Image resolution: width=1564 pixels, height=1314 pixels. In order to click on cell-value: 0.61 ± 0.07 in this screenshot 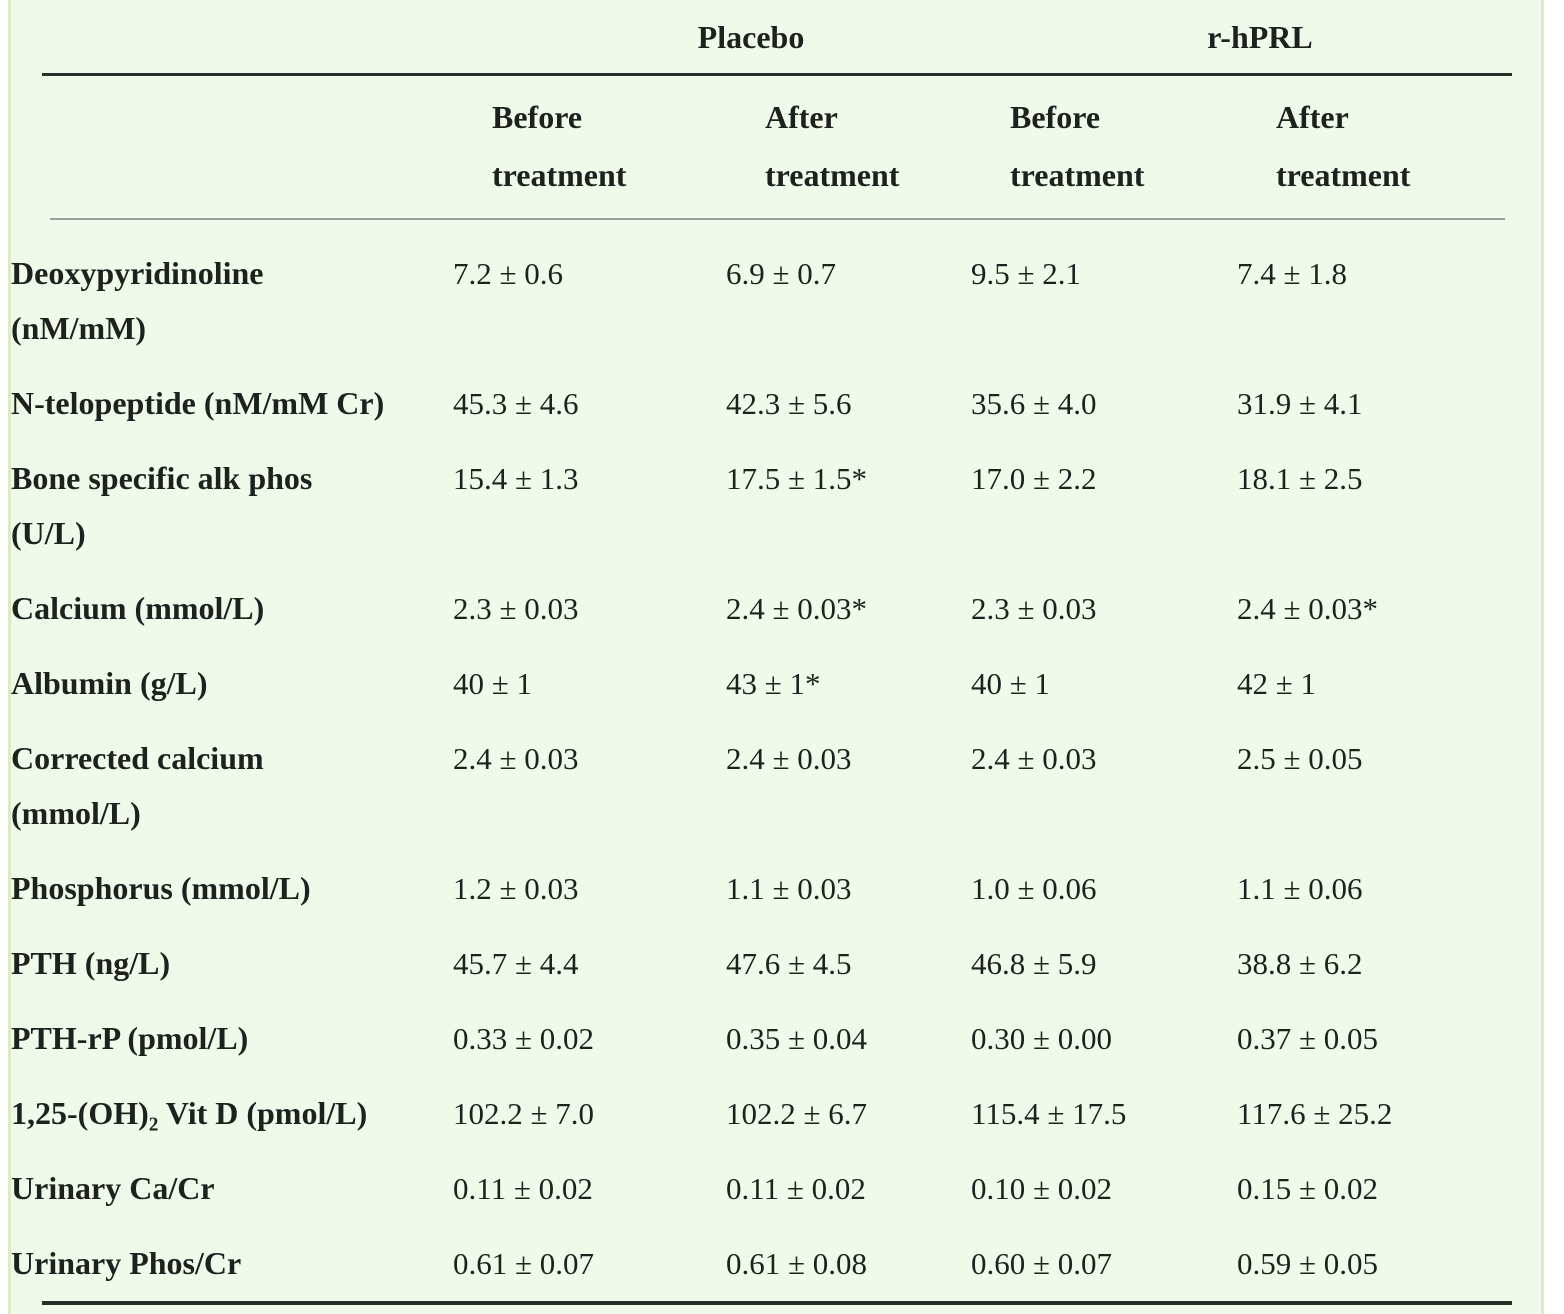, I will do `click(524, 1263)`.